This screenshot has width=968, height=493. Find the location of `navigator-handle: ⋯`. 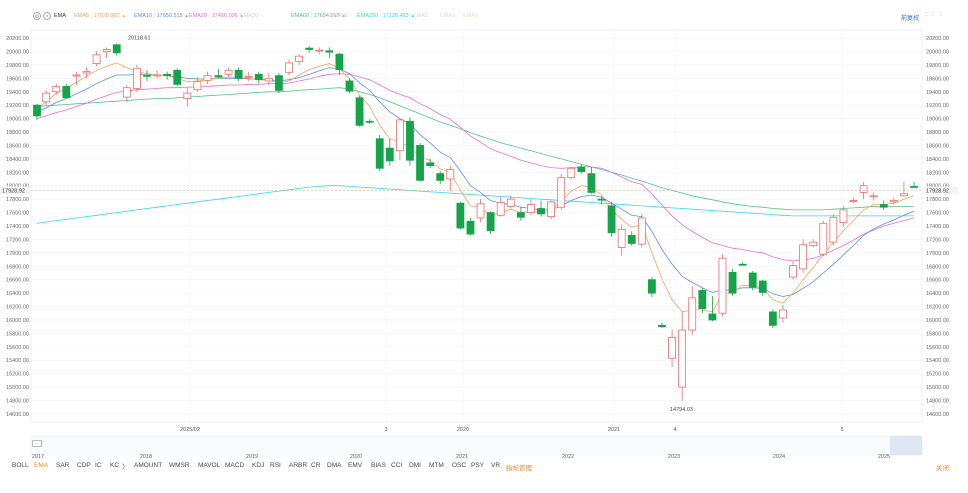

navigator-handle: ⋯ is located at coordinates (37, 443).